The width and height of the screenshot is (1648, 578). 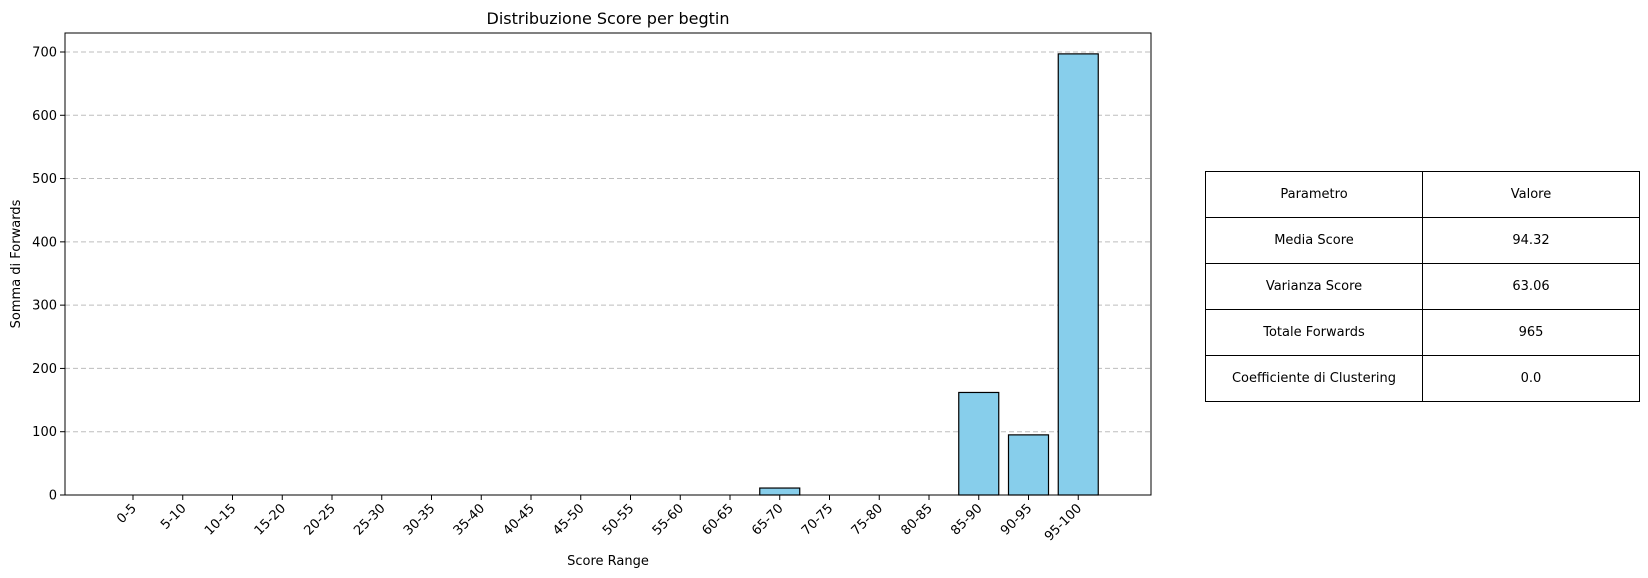 I want to click on table-header-row: Parametro Valore, so click(x=1422, y=194).